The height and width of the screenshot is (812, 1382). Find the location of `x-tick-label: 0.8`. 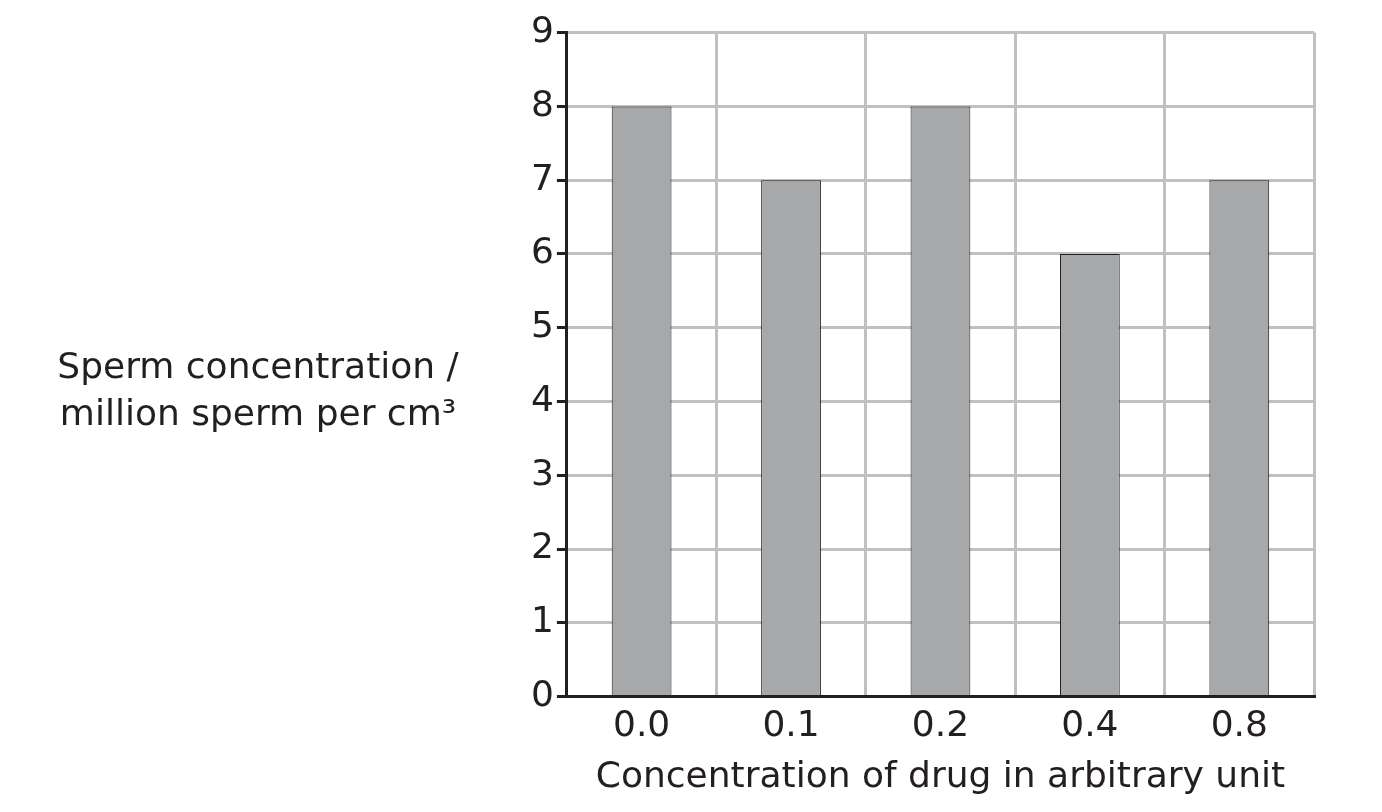

x-tick-label: 0.8 is located at coordinates (1239, 723).